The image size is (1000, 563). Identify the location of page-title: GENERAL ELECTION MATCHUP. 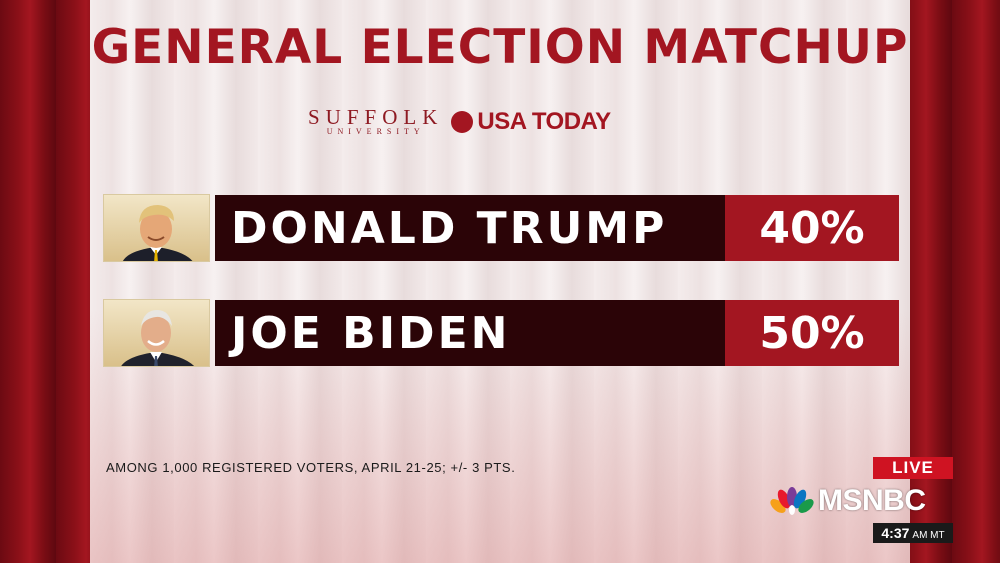
(500, 47).